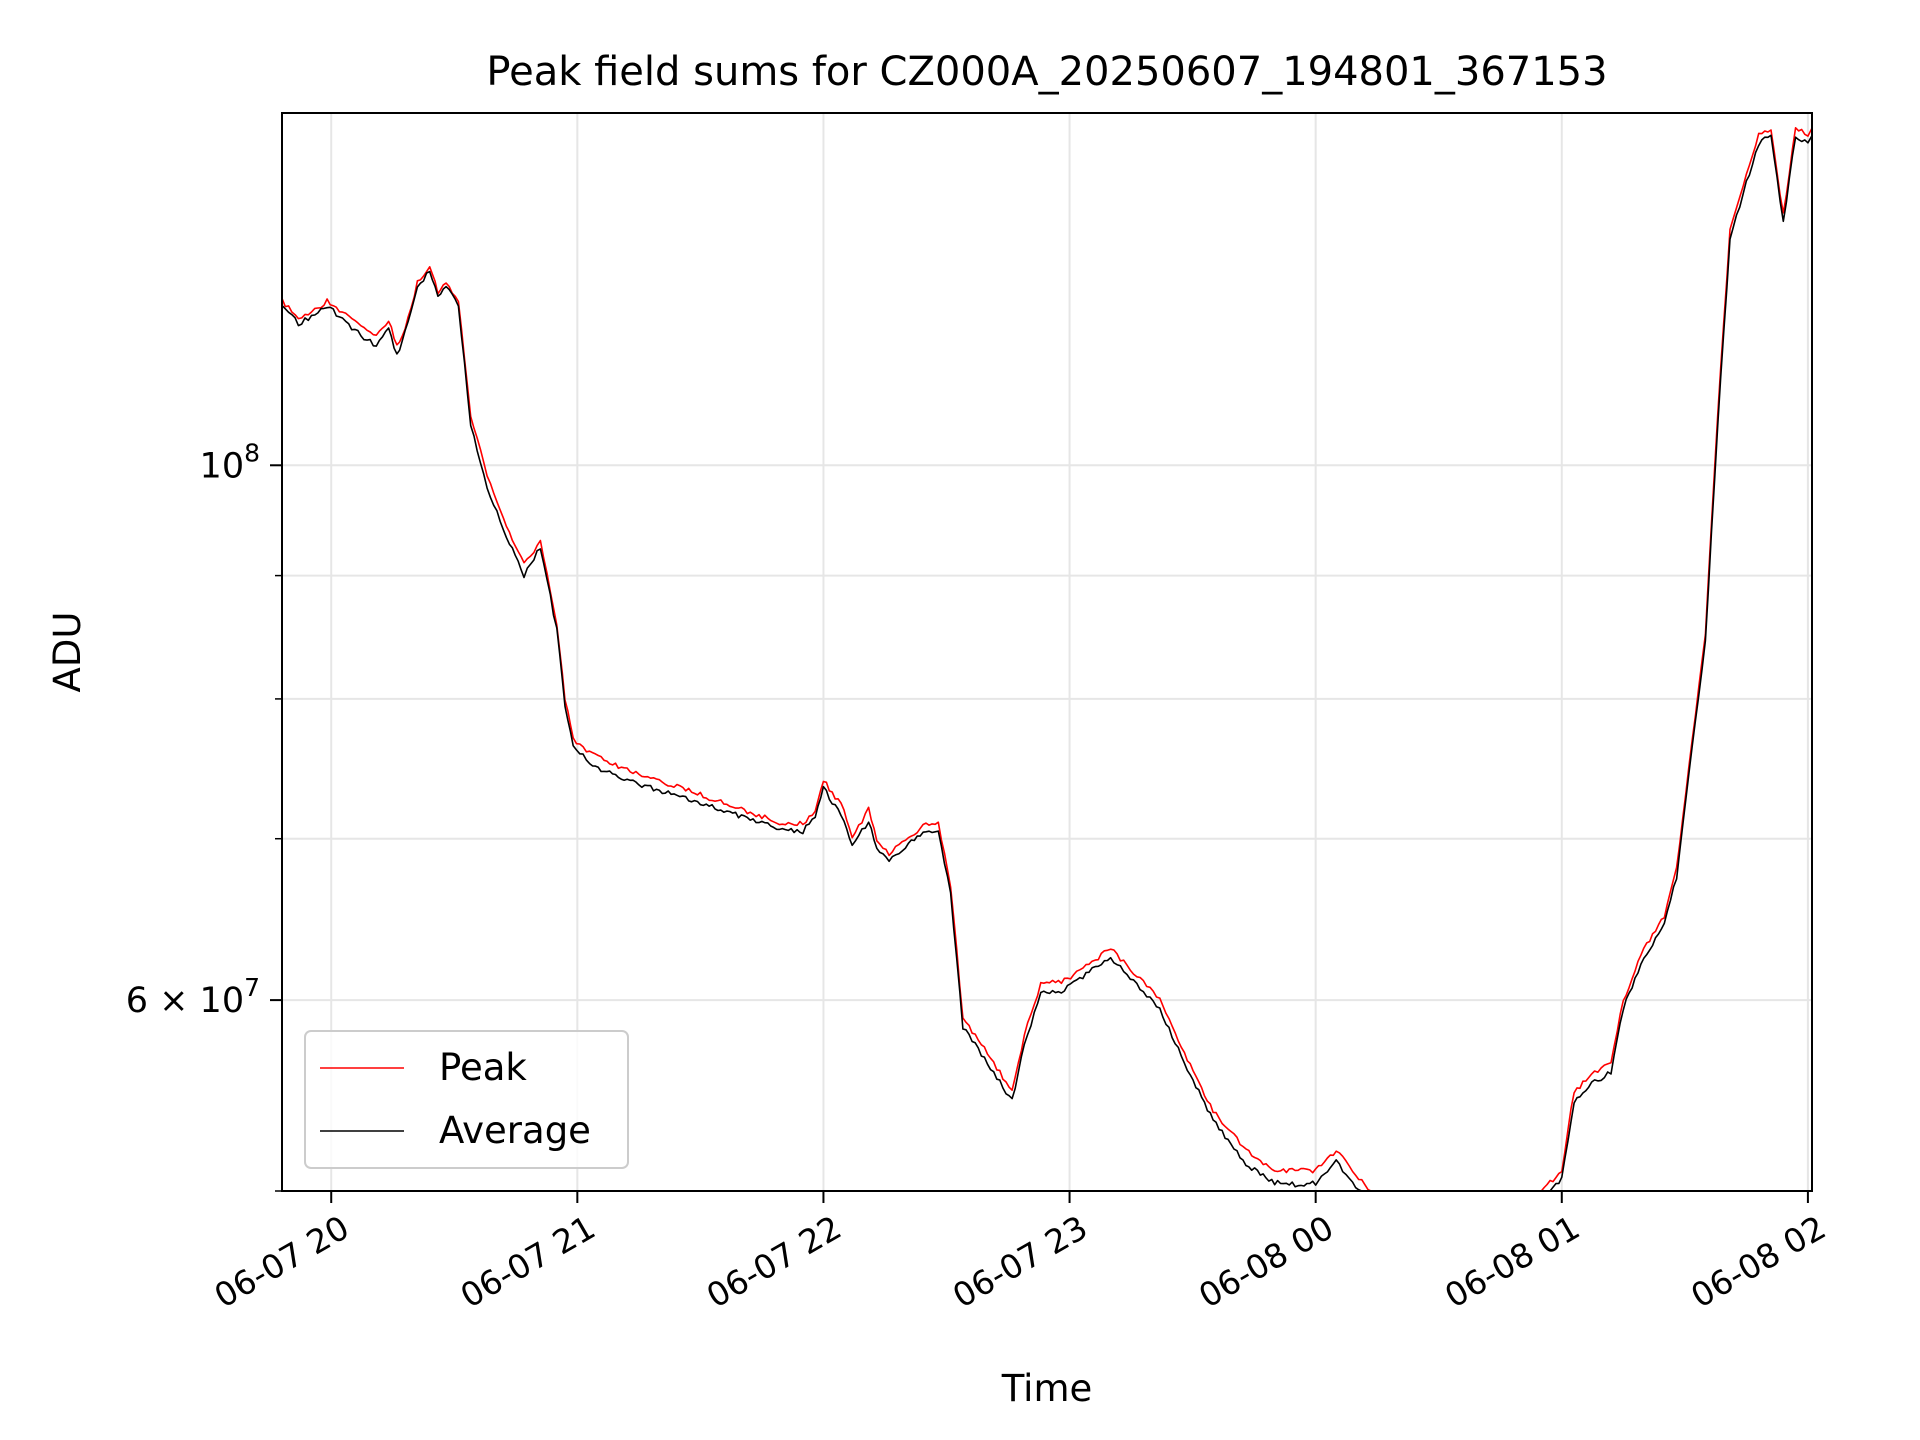  Describe the element at coordinates (483, 1067) in the screenshot. I see `legend-label-peak: Peak` at that location.